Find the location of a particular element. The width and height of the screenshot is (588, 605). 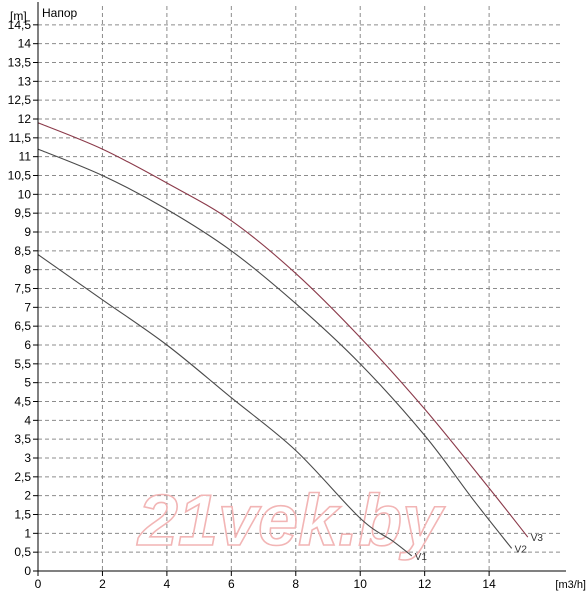

y-tick-label: 9,5 is located at coordinates (22, 213).